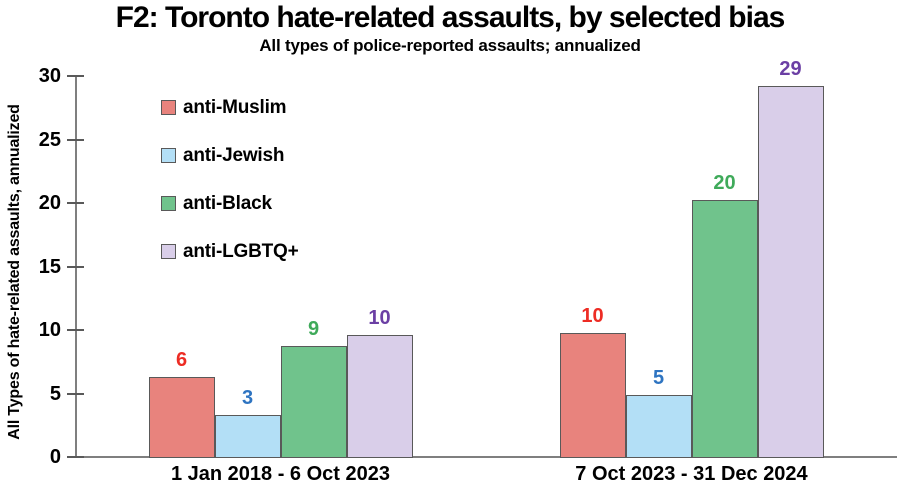 This screenshot has height=493, width=900. I want to click on legend-swatch-anti-muslim, so click(168, 107).